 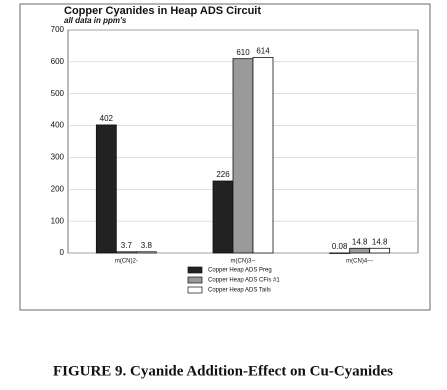 What do you see at coordinates (126, 262) in the screenshot?
I see `x-tick-label: m(CN)2-` at bounding box center [126, 262].